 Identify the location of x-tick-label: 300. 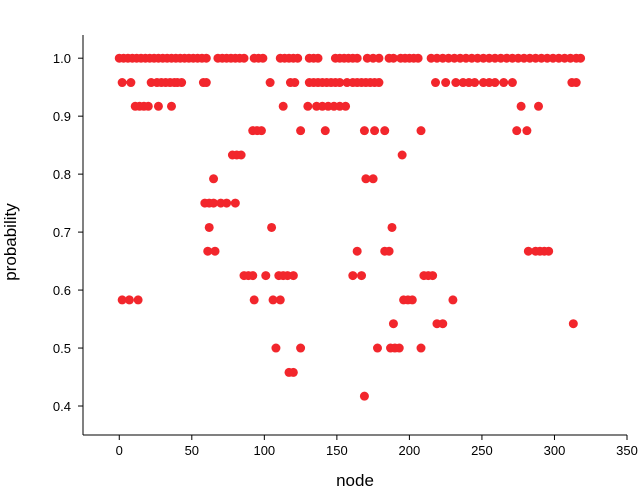
(555, 450).